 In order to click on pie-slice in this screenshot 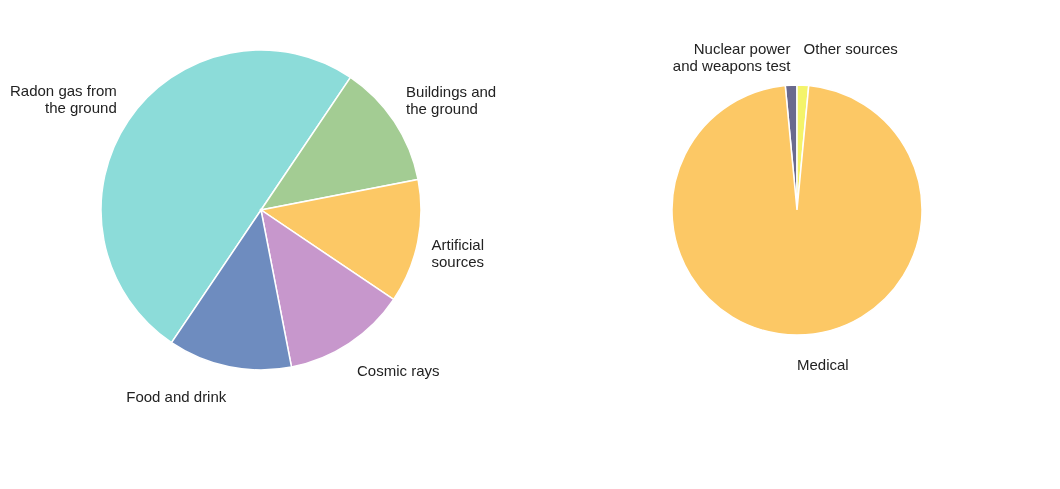, I will do `click(797, 210)`.